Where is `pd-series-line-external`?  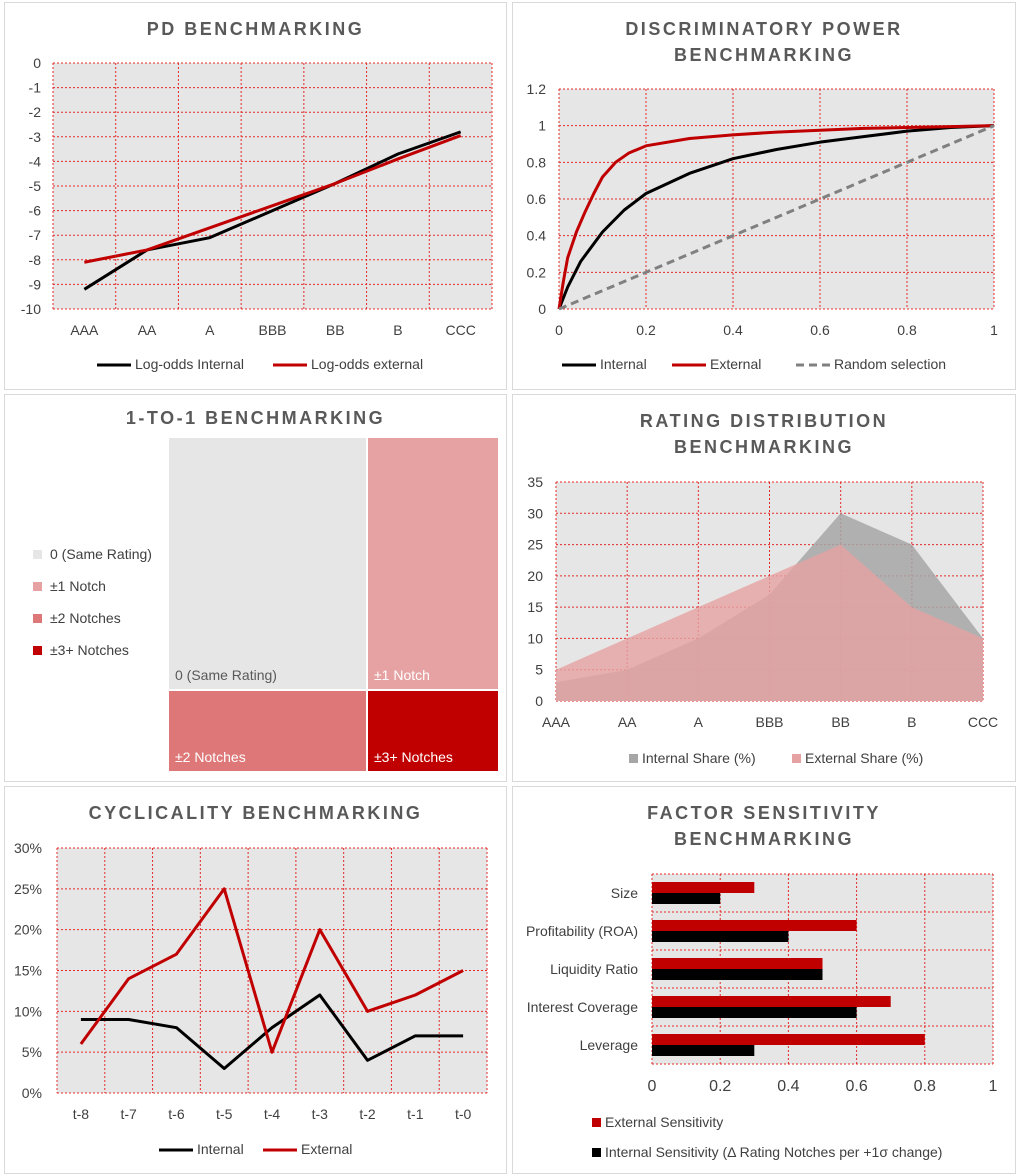
pd-series-line-external is located at coordinates (273, 199).